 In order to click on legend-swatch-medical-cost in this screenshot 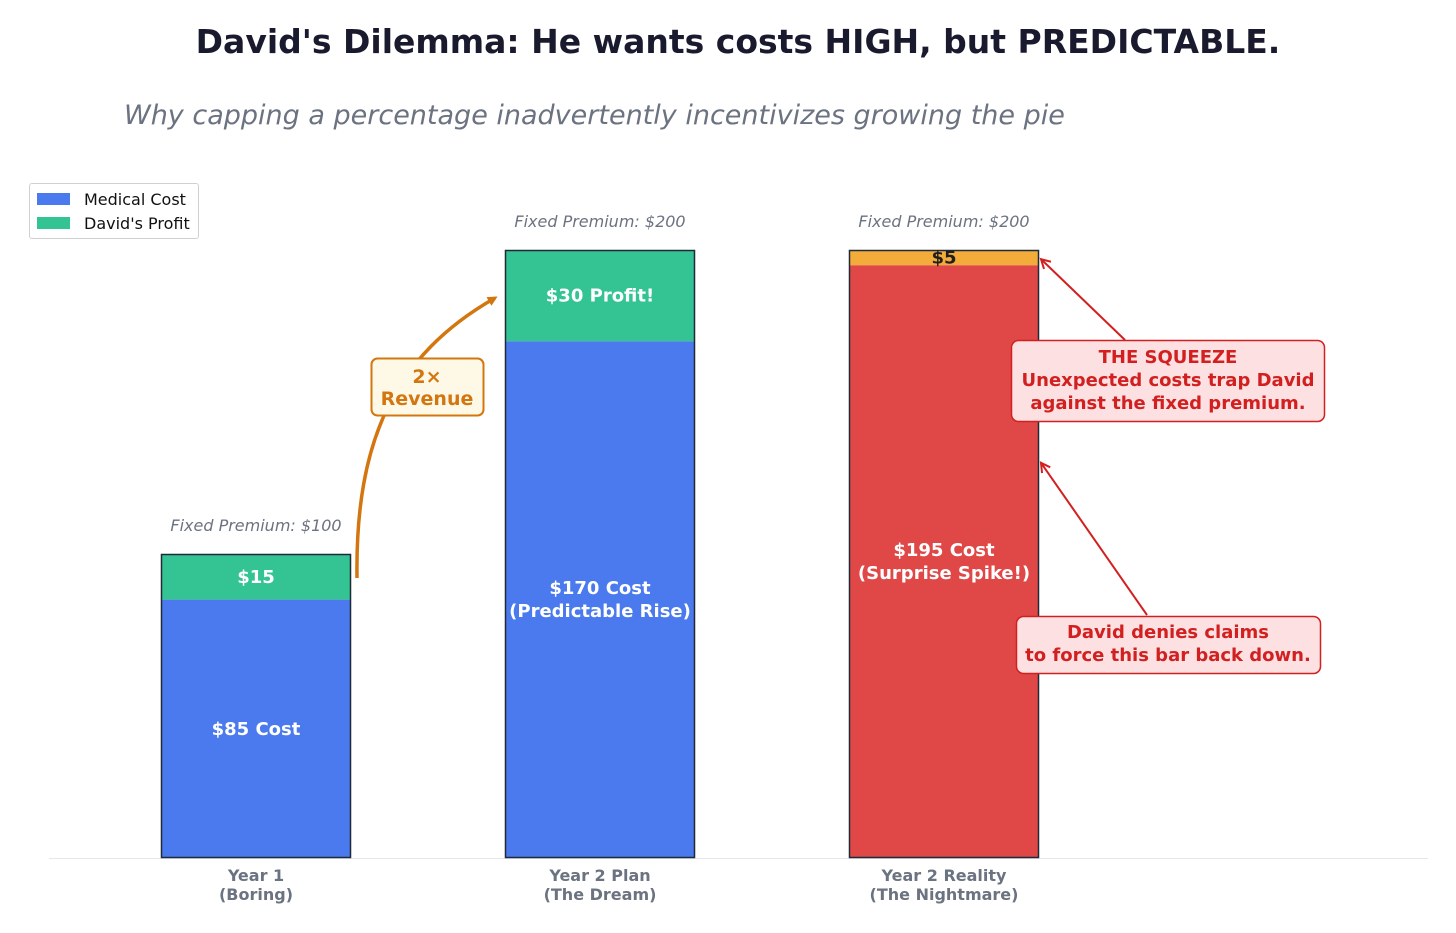, I will do `click(53, 199)`.